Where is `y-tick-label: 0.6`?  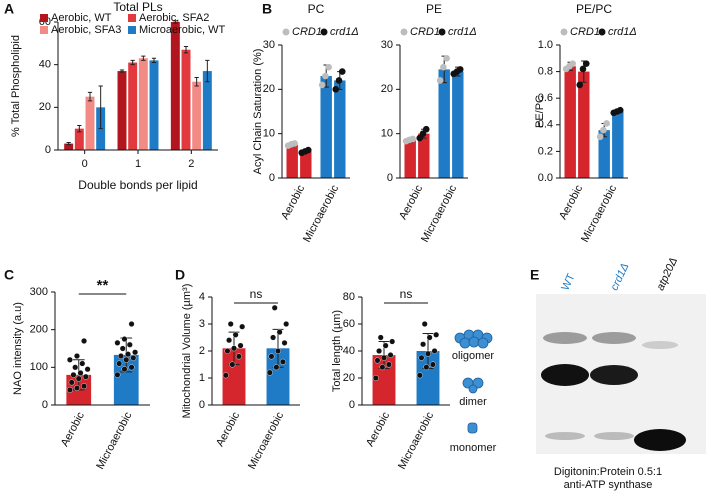
y-tick-label: 0.6 is located at coordinates (545, 98).